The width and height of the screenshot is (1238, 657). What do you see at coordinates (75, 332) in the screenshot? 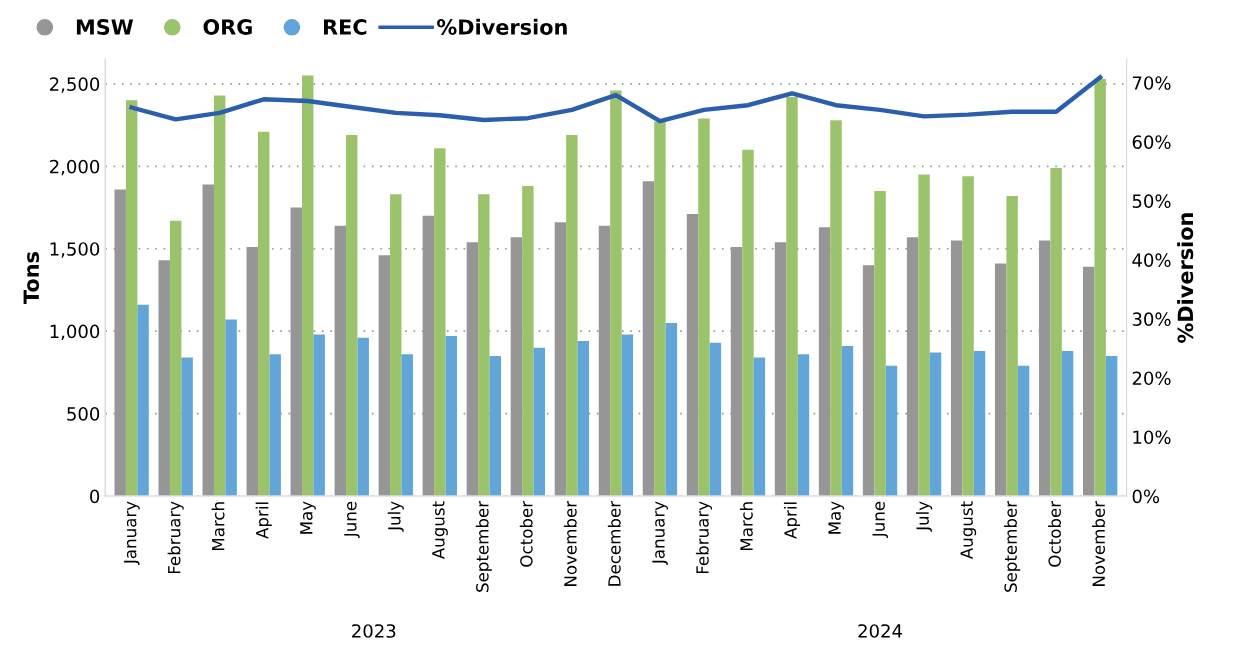
I see `y-tick-label: 1,000` at bounding box center [75, 332].